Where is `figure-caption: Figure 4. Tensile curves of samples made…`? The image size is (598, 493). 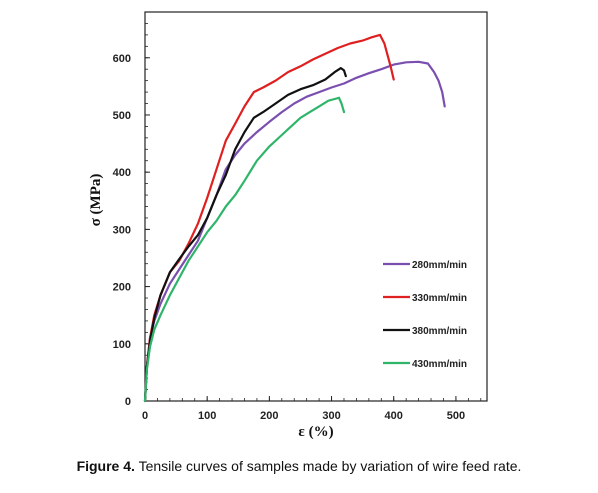 figure-caption: Figure 4. Tensile curves of samples made… is located at coordinates (299, 466).